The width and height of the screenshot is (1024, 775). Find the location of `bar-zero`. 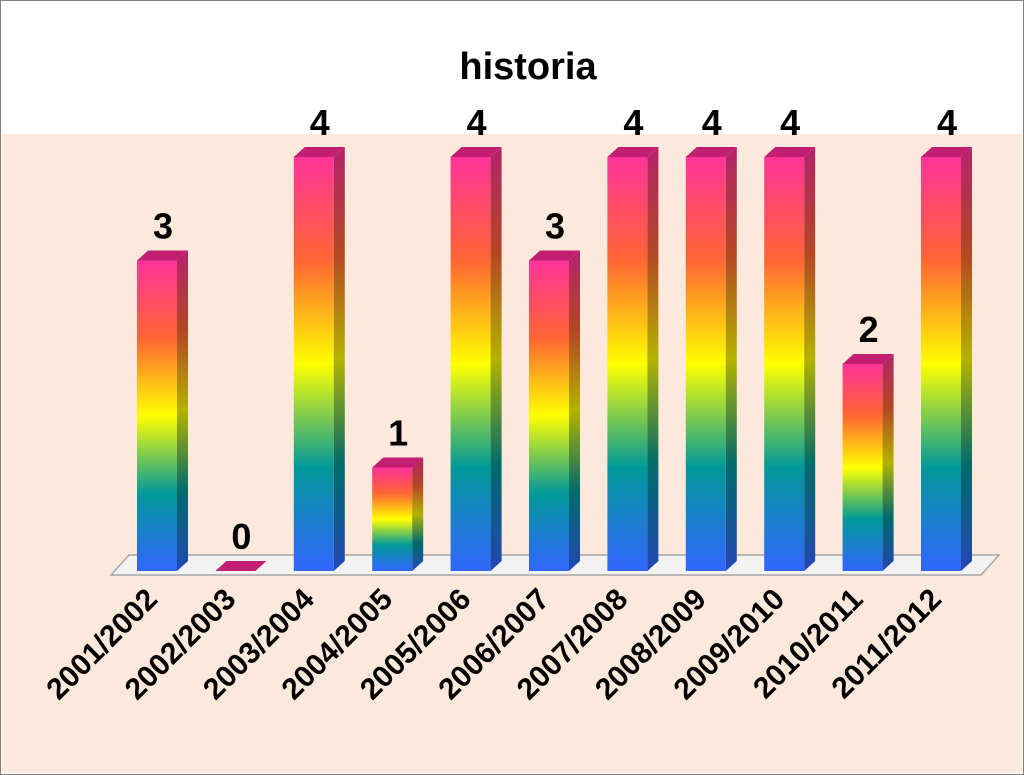

bar-zero is located at coordinates (241, 566).